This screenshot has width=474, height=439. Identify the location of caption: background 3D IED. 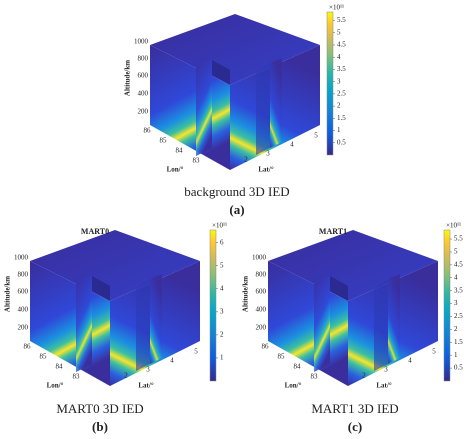
(236, 191).